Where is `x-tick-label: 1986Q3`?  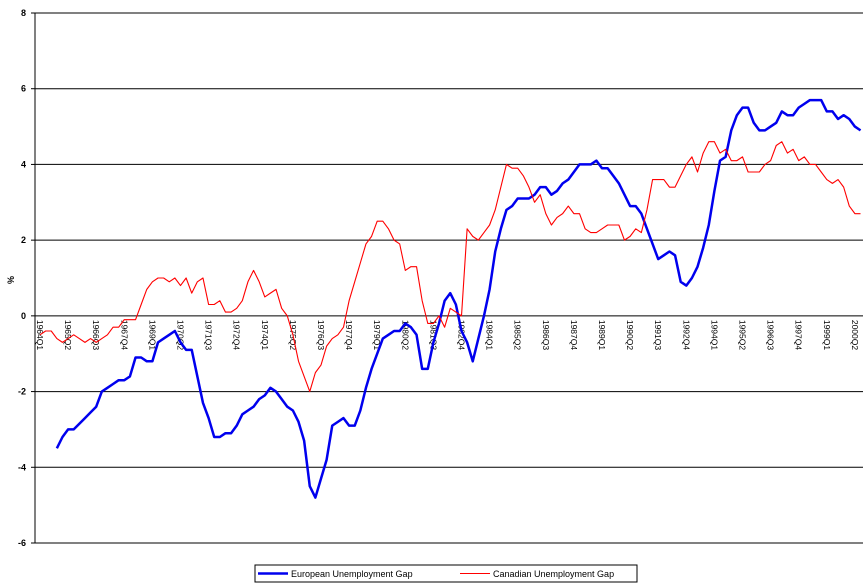
x-tick-label: 1986Q3 is located at coordinates (546, 335).